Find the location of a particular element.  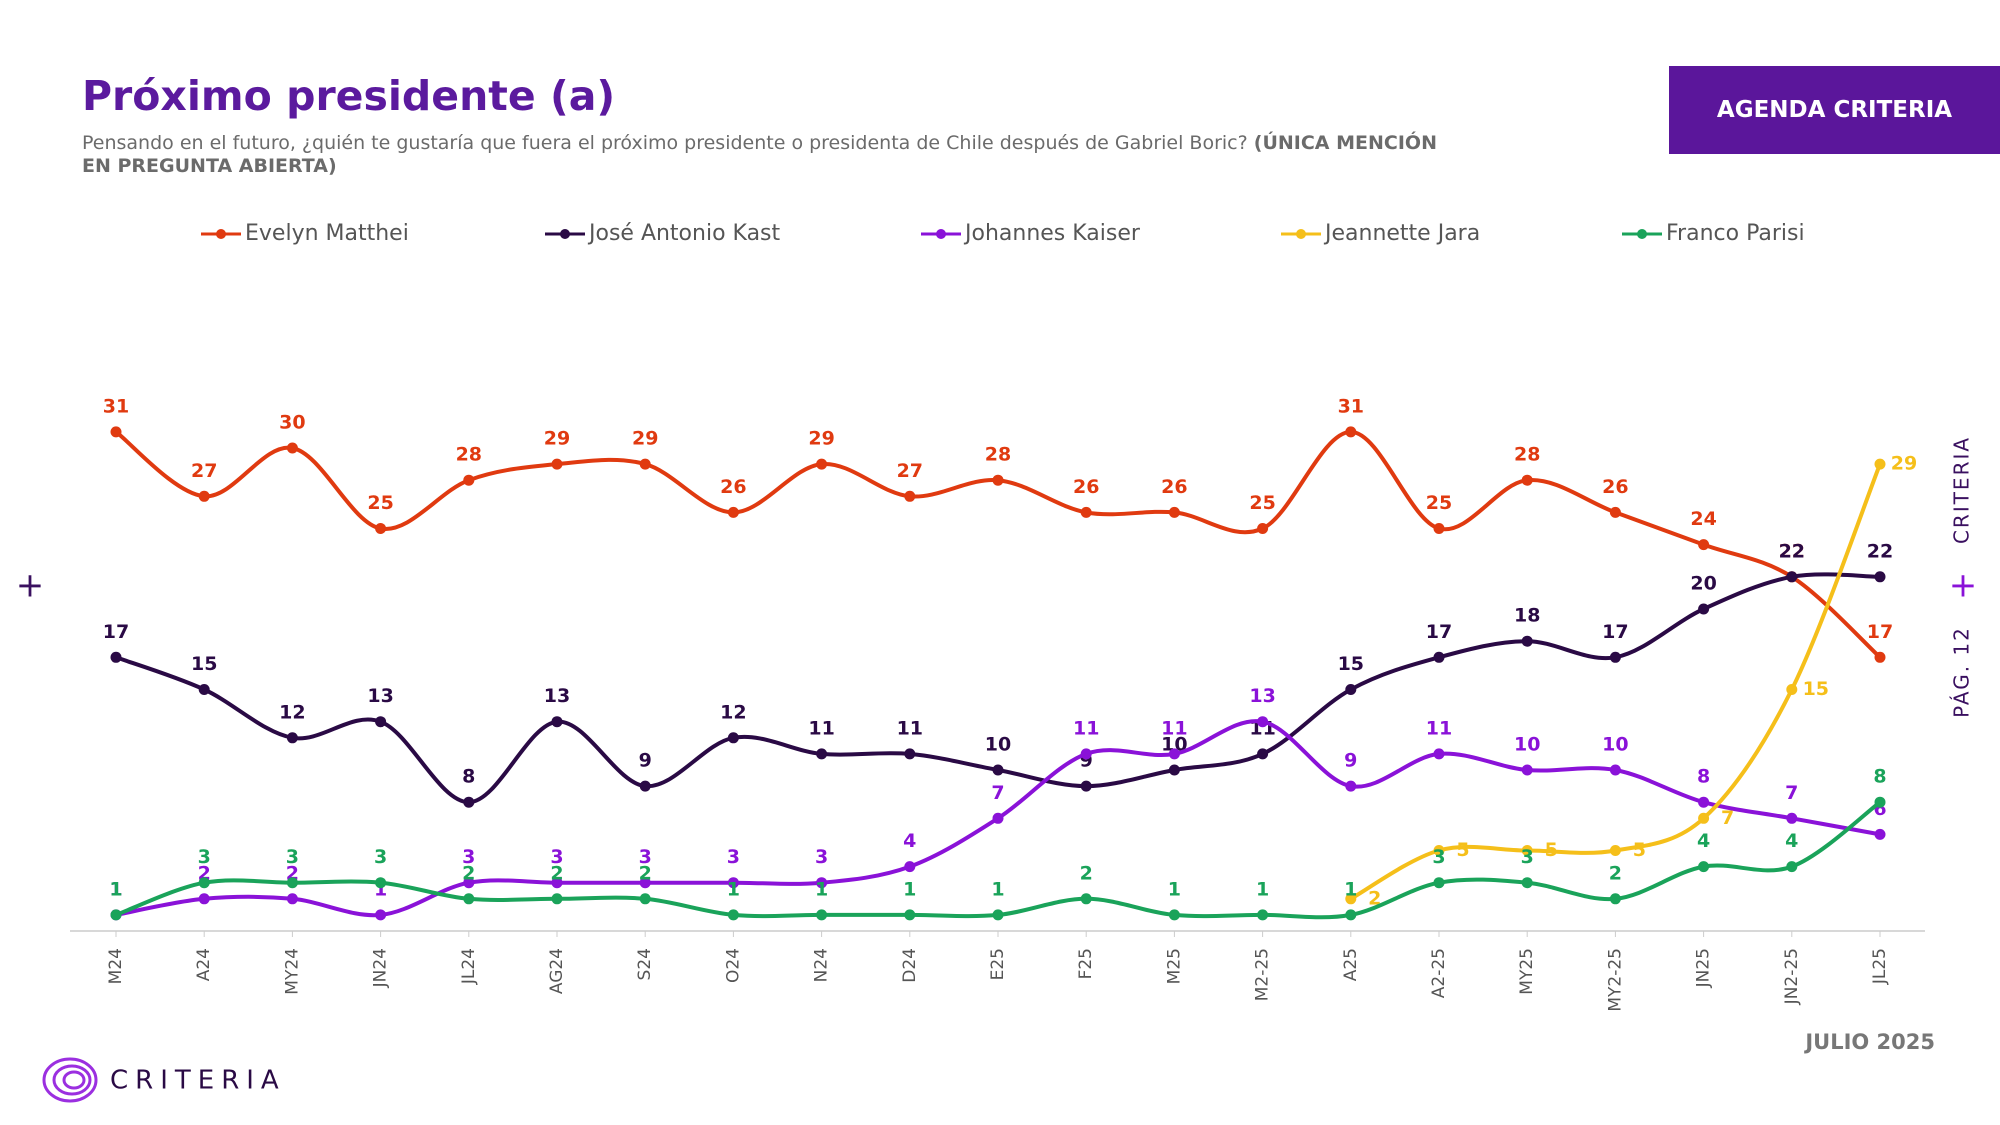

legend-label: Jeannette Jara is located at coordinates (1401, 233).